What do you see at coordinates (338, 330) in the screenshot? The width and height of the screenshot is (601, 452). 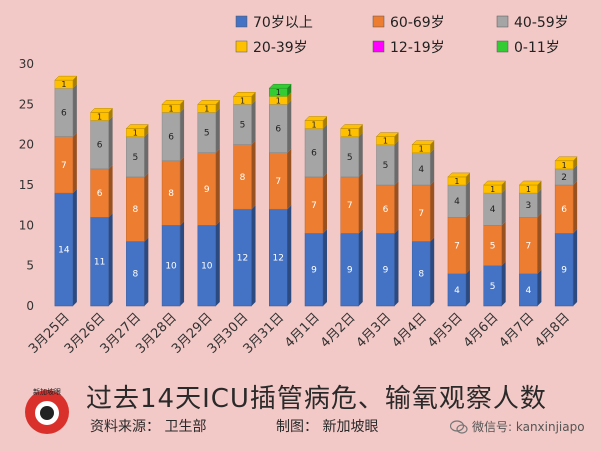 I see `x-tick-label: 4月2日` at bounding box center [338, 330].